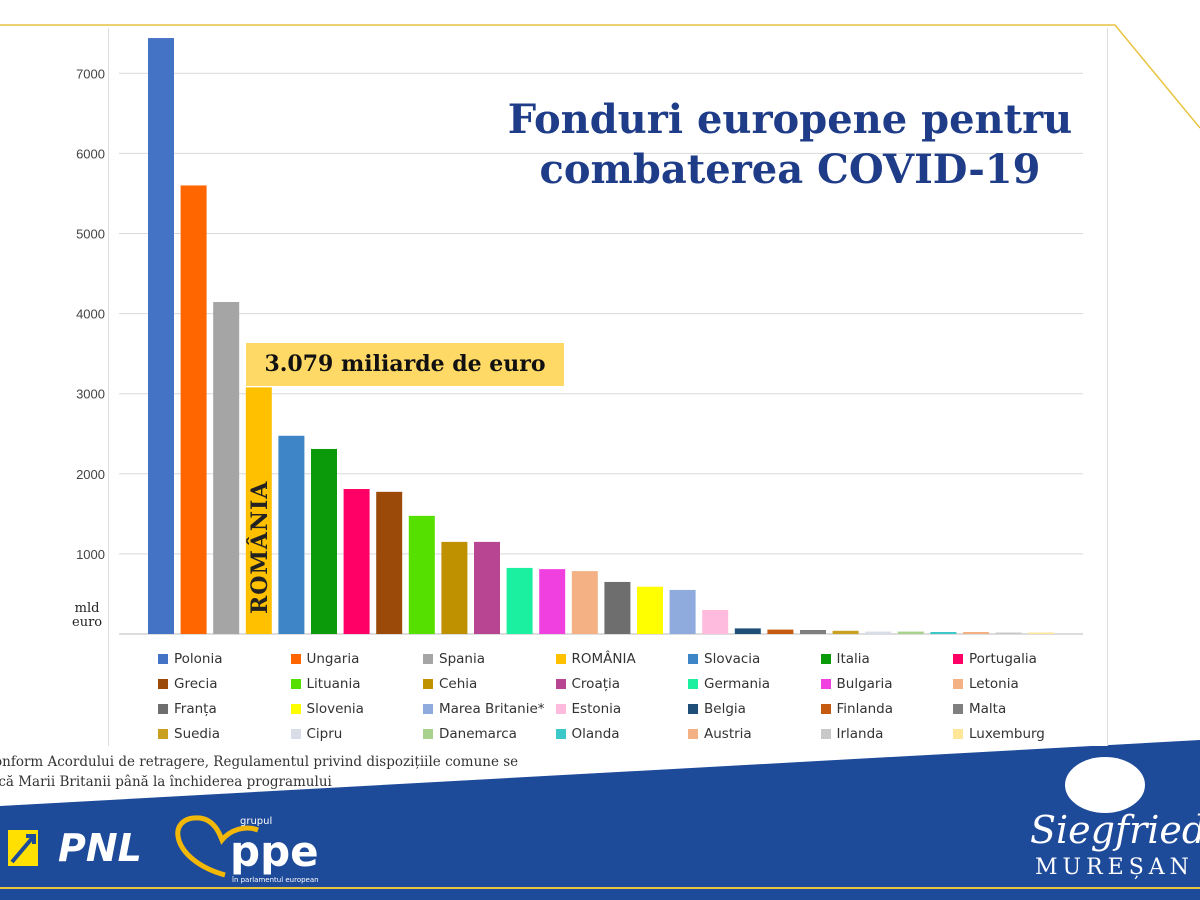  What do you see at coordinates (1007, 734) in the screenshot?
I see `legend-label: Luxemburg` at bounding box center [1007, 734].